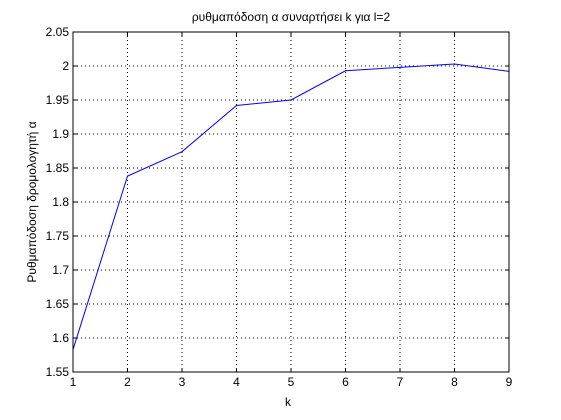 This screenshot has height=420, width=561. What do you see at coordinates (60, 202) in the screenshot?
I see `y-tick-label: 1.8` at bounding box center [60, 202].